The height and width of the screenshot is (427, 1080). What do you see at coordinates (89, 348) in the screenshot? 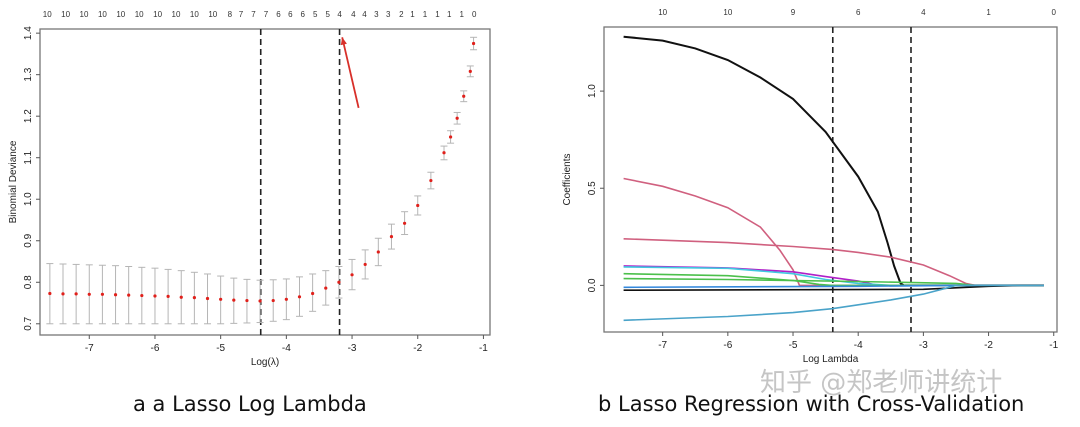
I see `x-tick-label: -7` at bounding box center [89, 348].